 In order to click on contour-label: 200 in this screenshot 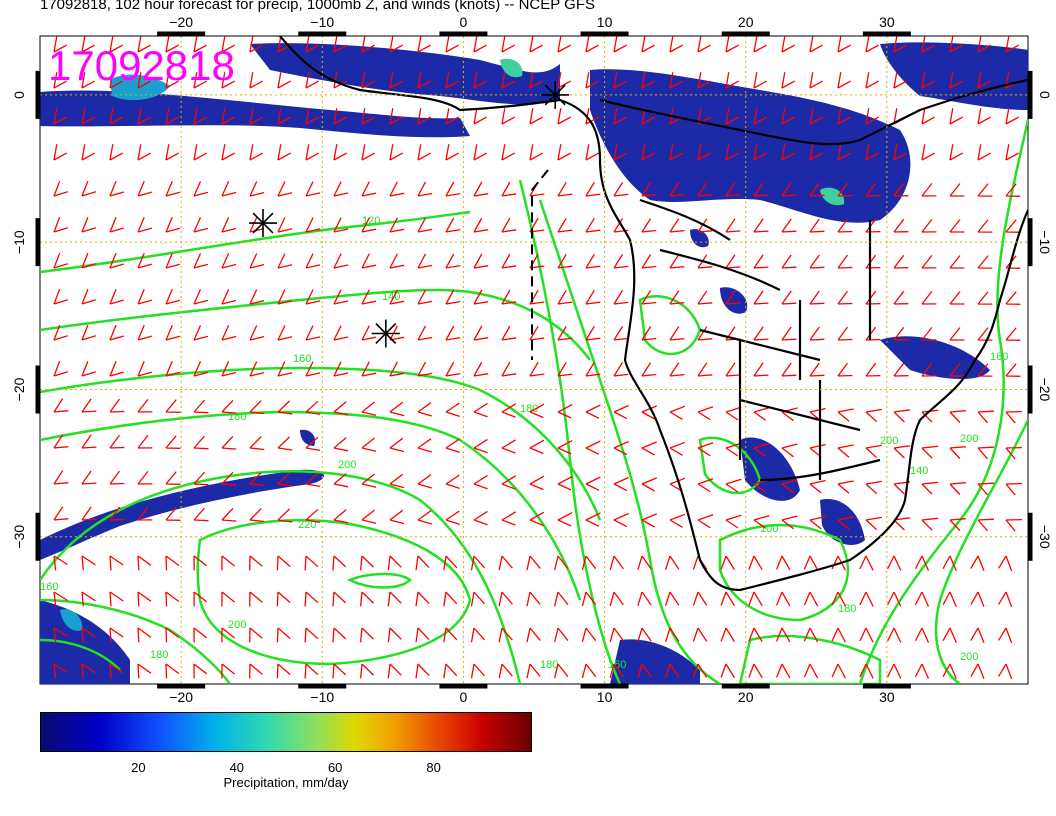, I will do `click(969, 439)`.